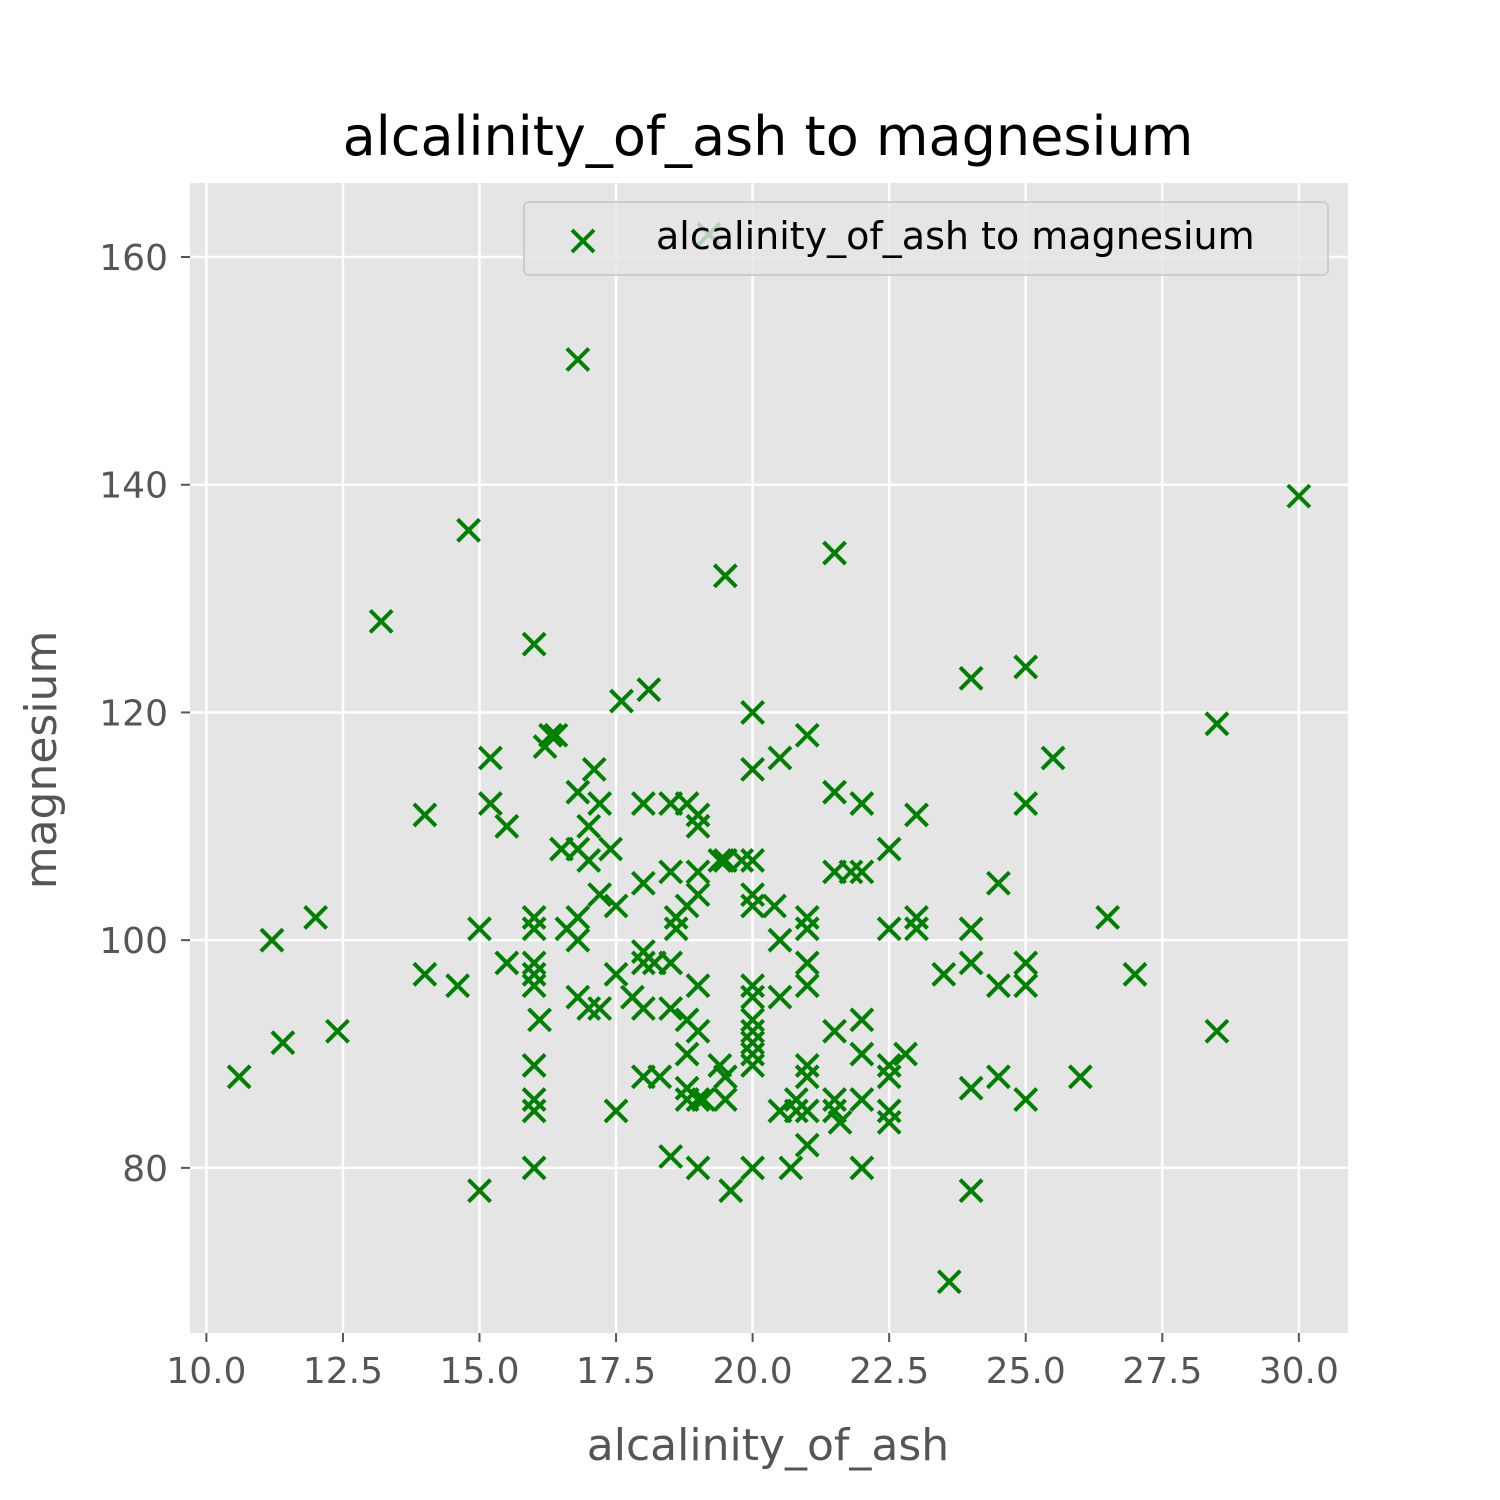  I want to click on y-axis-label: magnesium, so click(41, 760).